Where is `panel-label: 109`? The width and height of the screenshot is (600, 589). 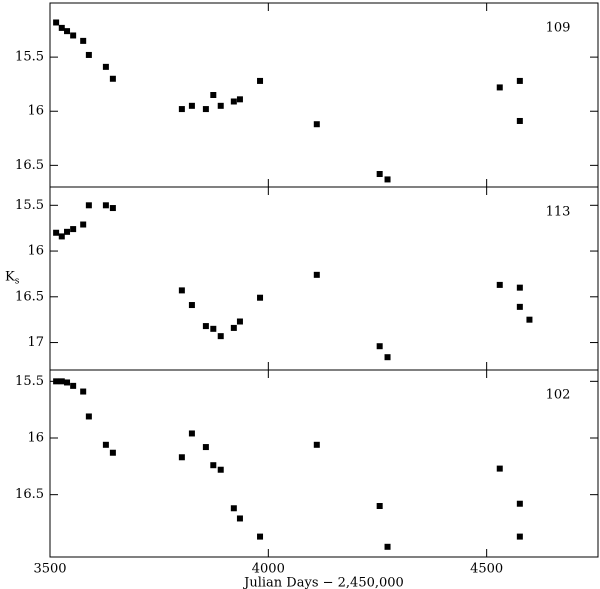
panel-label: 109 is located at coordinates (558, 28).